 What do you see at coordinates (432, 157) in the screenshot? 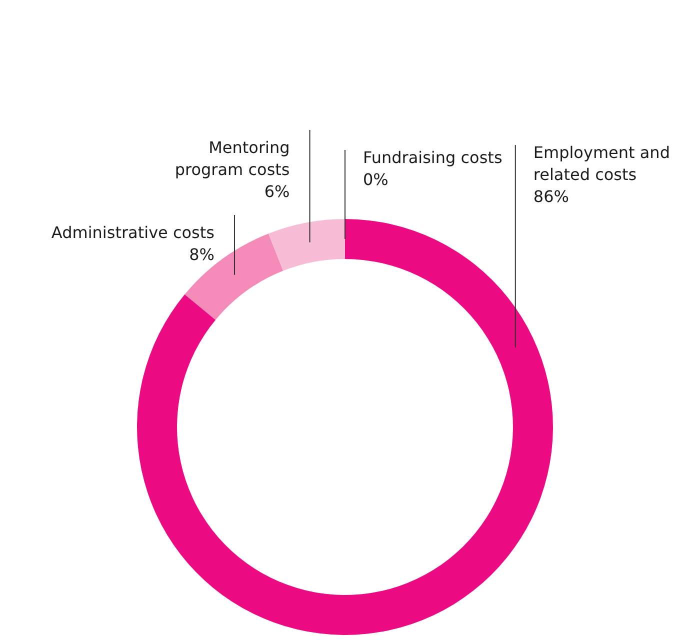
I see `category-label: Fundraising costs` at bounding box center [432, 157].